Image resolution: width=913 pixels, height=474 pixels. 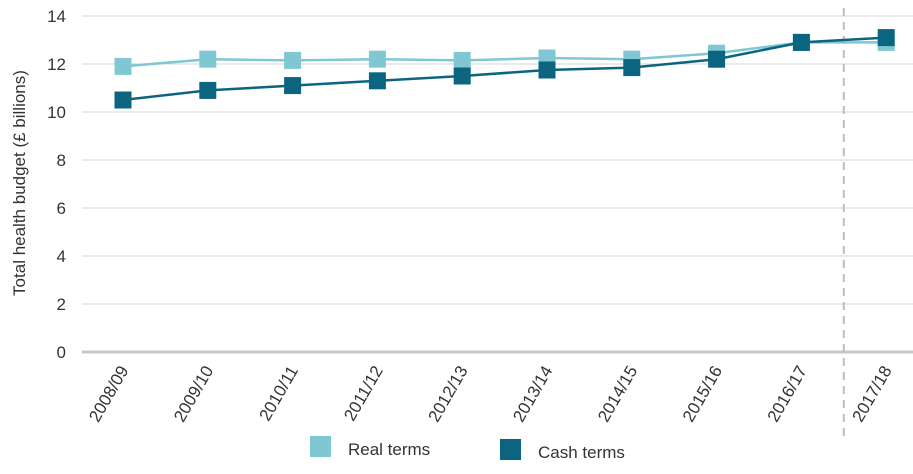 What do you see at coordinates (581, 452) in the screenshot?
I see `legend-label: Cash terms` at bounding box center [581, 452].